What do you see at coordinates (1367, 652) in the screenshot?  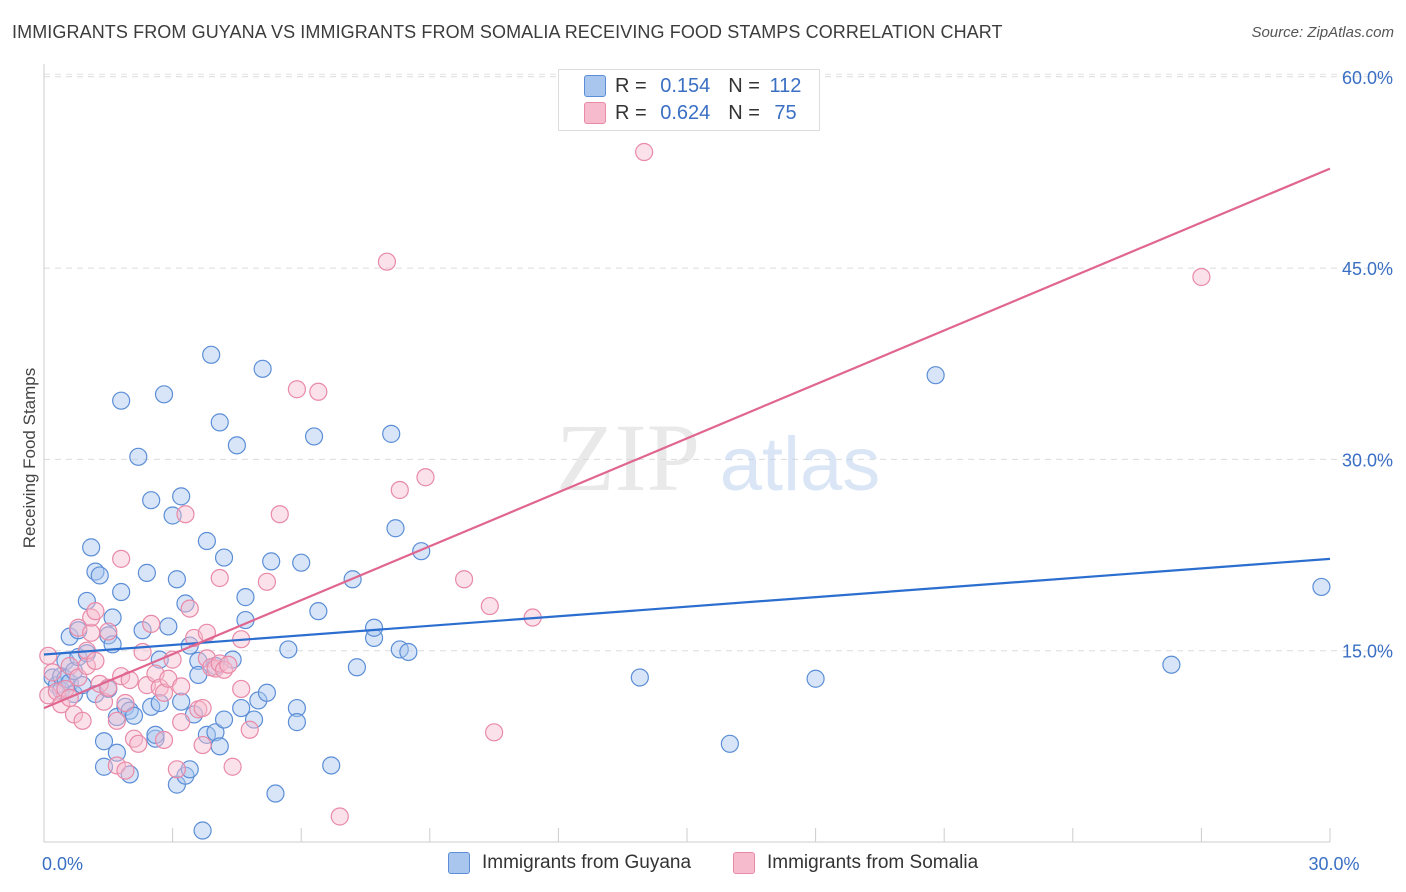 I see `y-tick-label: 15.0%` at bounding box center [1367, 652].